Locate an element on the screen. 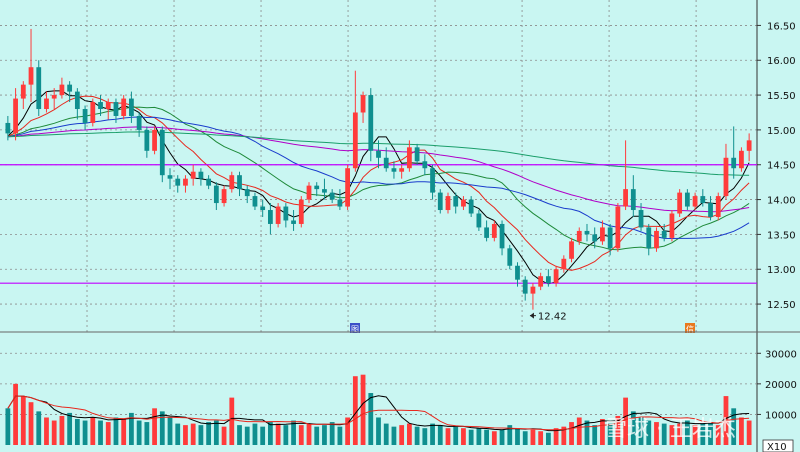  volume-tick-label: 10000 is located at coordinates (781, 415).